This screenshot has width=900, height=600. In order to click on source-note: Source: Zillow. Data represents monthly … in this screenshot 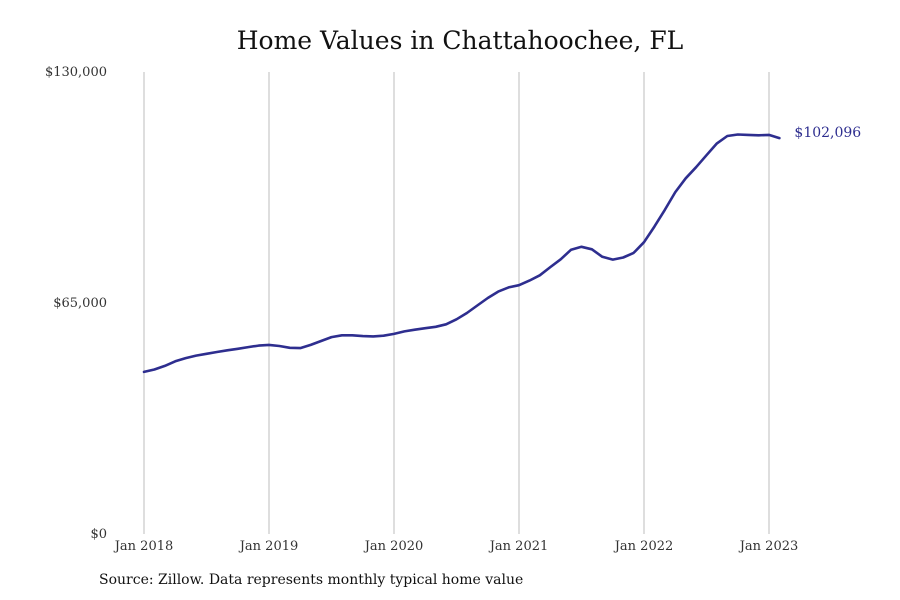, I will do `click(311, 580)`.